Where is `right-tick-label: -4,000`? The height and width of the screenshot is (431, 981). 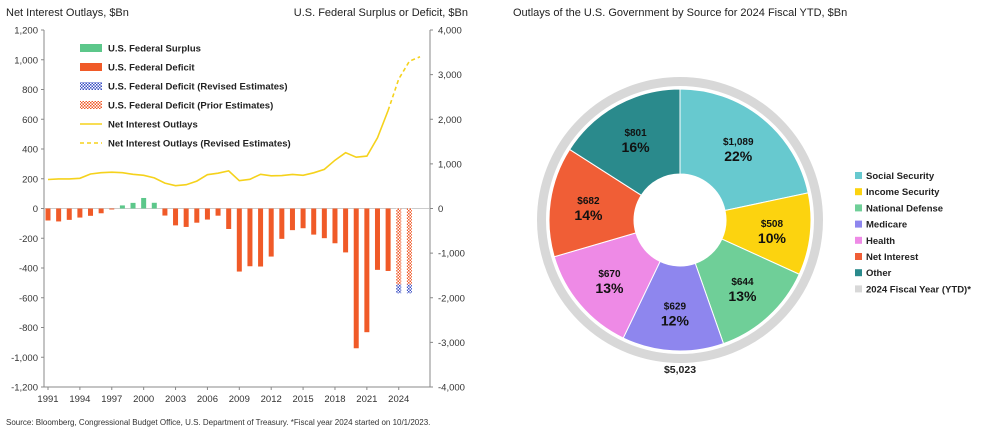
right-tick-label: -4,000 is located at coordinates (451, 388).